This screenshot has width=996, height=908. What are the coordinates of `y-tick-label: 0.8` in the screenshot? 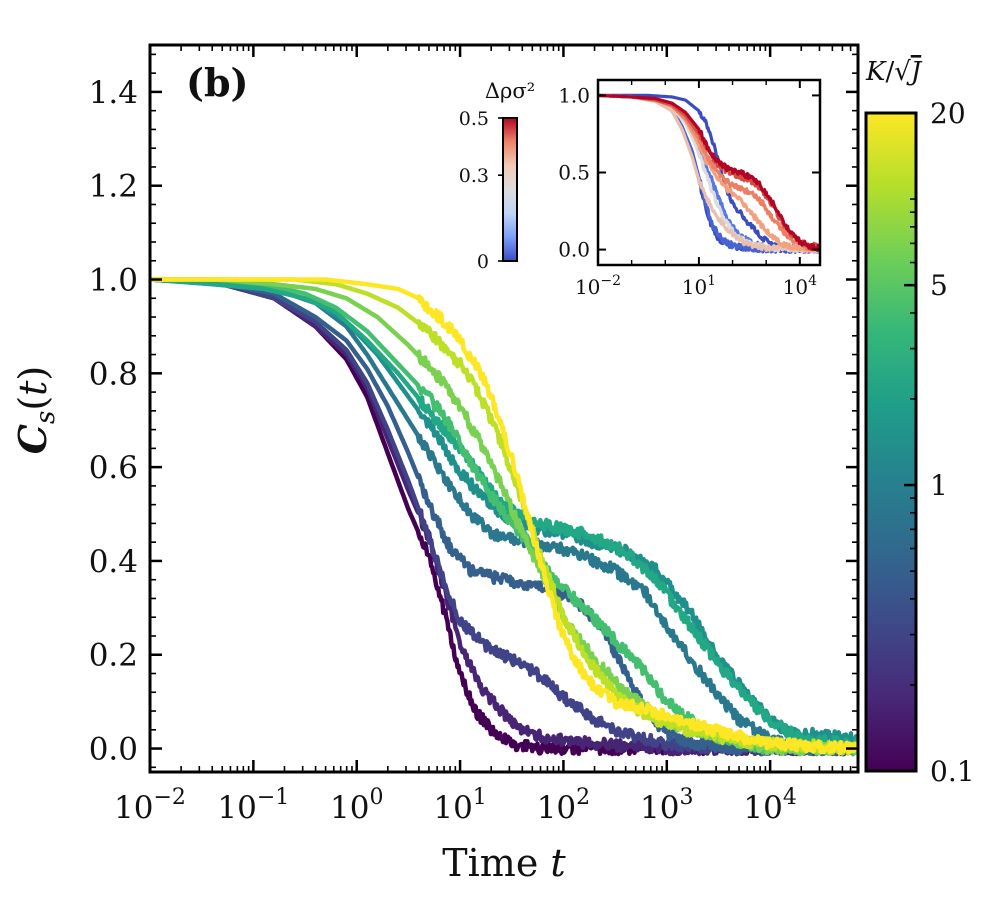 It's located at (113, 374).